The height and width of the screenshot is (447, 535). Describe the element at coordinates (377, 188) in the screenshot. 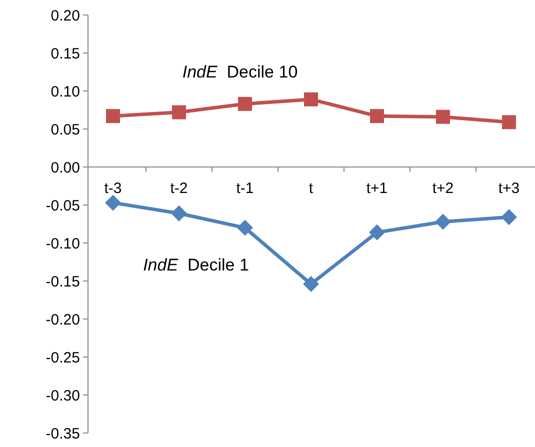

I see `x-tick-label: t+1` at that location.